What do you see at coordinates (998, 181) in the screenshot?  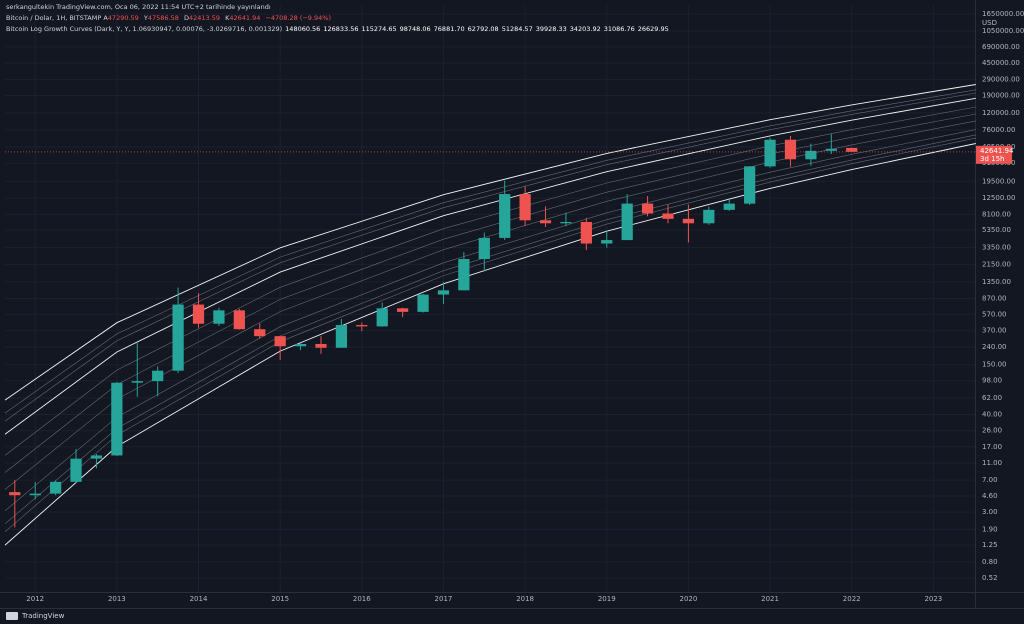 I see `y-tick-label: 19500.00` at bounding box center [998, 181].